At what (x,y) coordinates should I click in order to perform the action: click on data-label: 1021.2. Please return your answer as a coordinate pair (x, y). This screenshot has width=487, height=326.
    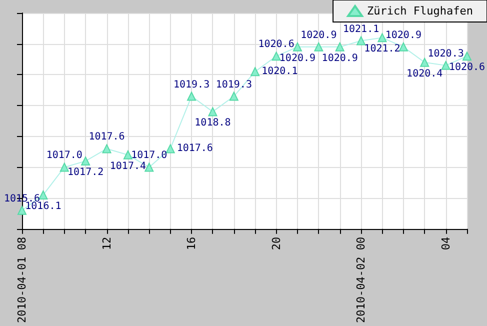
    Looking at the image, I should click on (382, 49).